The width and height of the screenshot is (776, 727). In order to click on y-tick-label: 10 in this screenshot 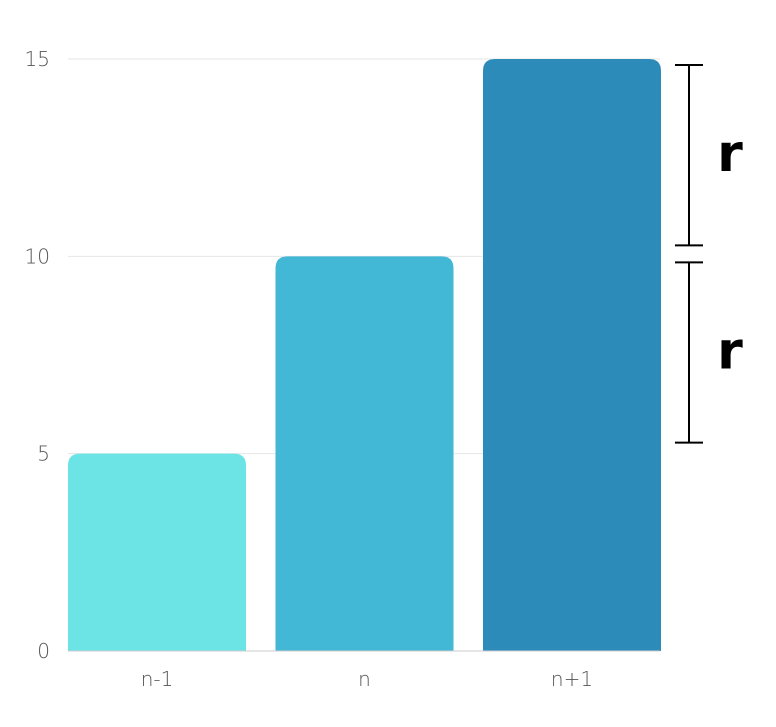, I will do `click(37, 256)`.